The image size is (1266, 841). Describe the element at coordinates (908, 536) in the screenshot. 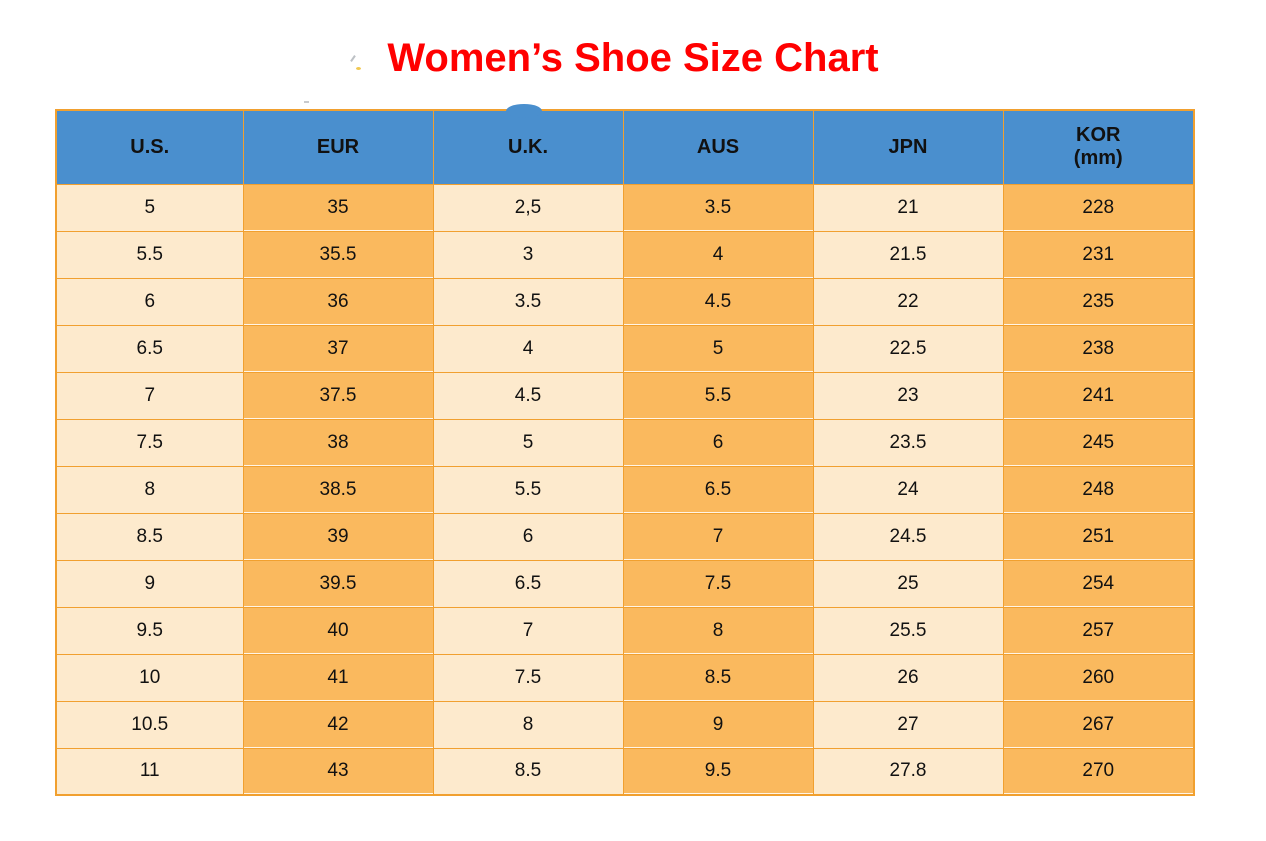

I see `size-cell: 24.5` at that location.